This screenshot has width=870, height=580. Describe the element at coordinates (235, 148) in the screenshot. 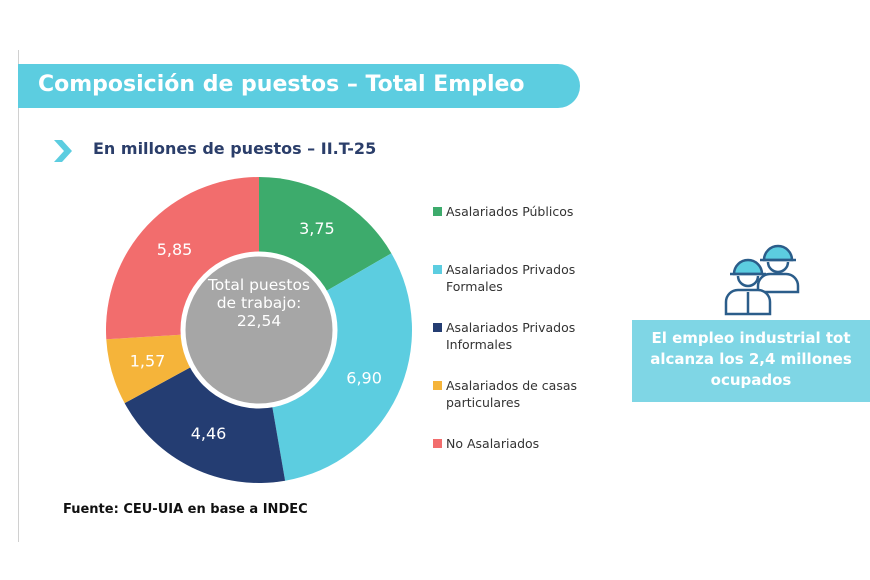

I see `chart-subtitle: En millones de puestos – II.T-25` at that location.